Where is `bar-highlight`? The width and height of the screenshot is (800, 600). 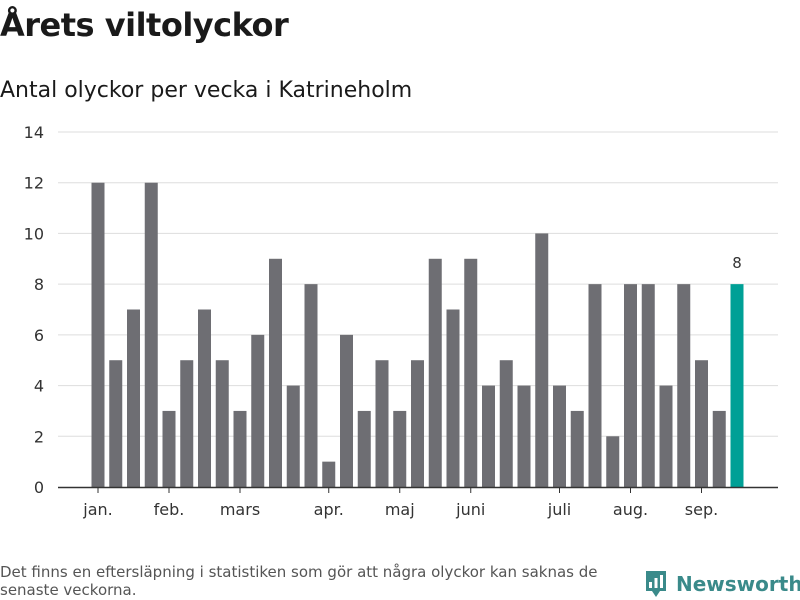 bar-highlight is located at coordinates (737, 385).